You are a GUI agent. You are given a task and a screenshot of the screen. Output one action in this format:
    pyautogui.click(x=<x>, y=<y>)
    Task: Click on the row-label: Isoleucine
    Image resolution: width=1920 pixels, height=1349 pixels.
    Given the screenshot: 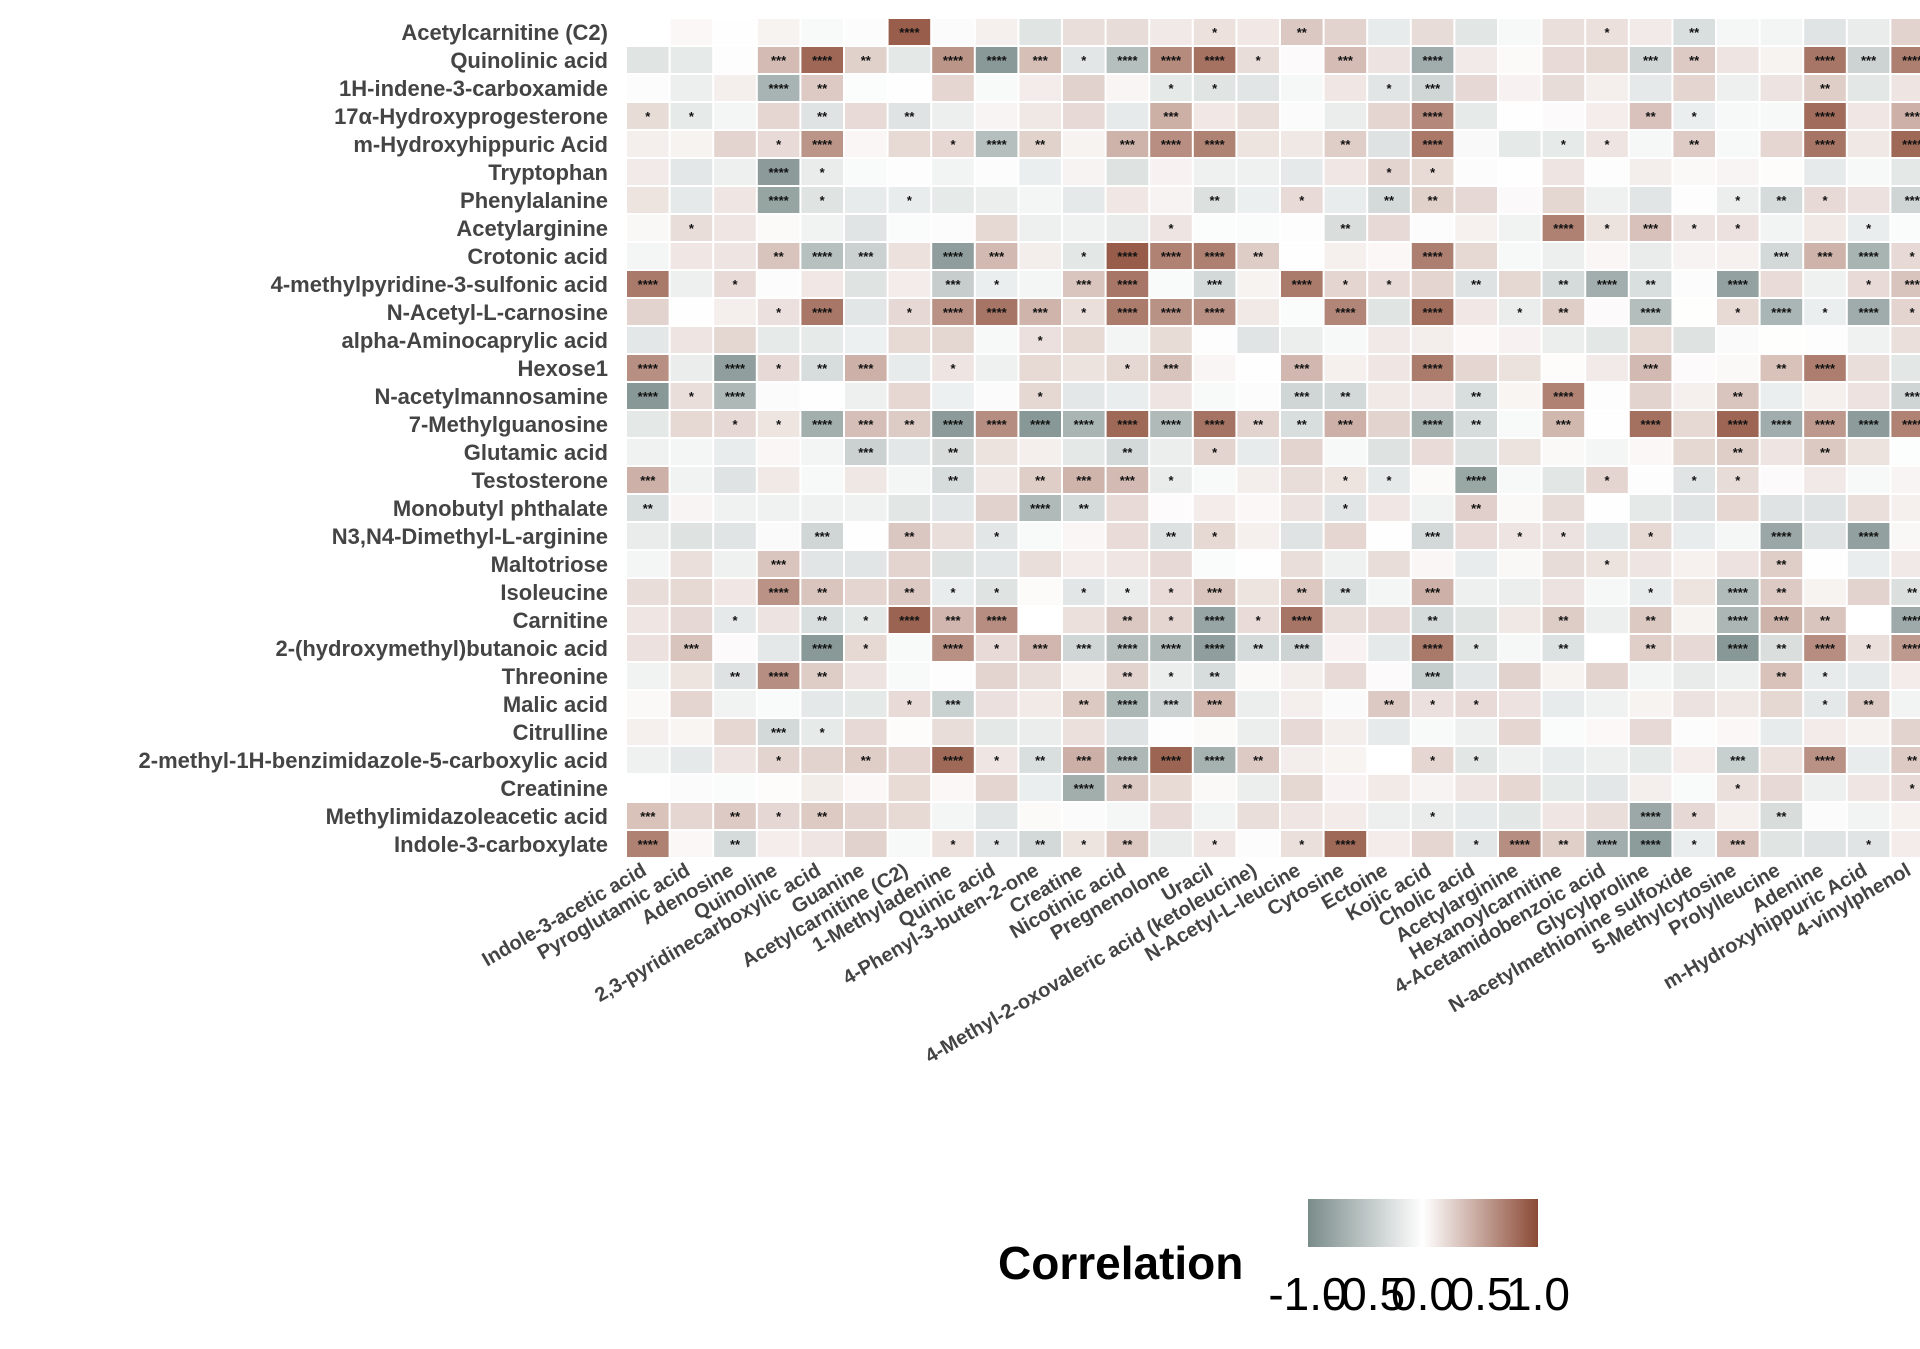 What is the action you would take?
    pyautogui.click(x=554, y=592)
    